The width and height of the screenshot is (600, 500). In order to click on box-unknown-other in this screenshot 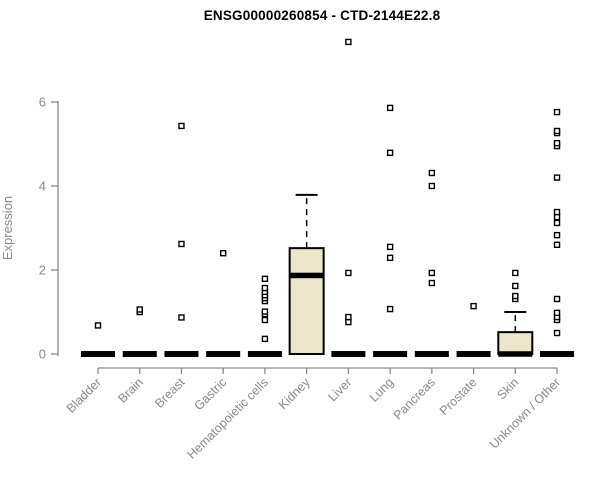, I will do `click(557, 232)`.